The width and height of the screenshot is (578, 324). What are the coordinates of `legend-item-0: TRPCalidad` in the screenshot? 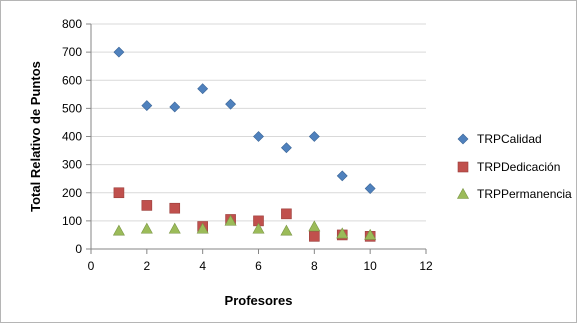 It's located at (499, 139).